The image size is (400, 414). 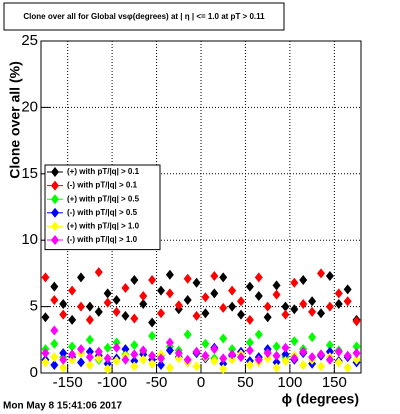 I want to click on y-tick-label: 10, so click(x=29, y=239).